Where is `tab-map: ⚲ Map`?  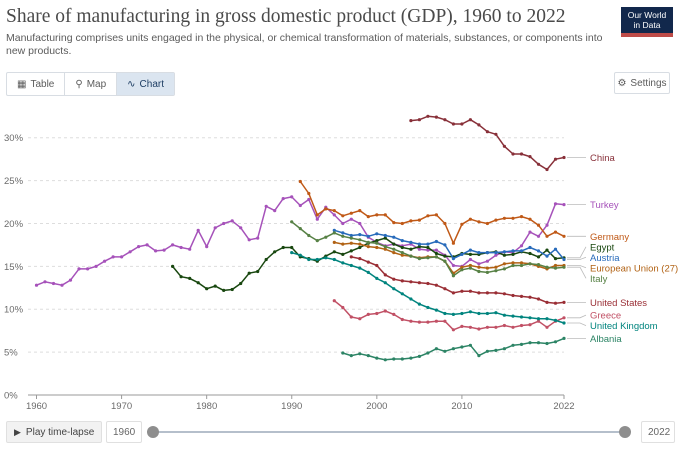 tab-map: ⚲ Map is located at coordinates (91, 84).